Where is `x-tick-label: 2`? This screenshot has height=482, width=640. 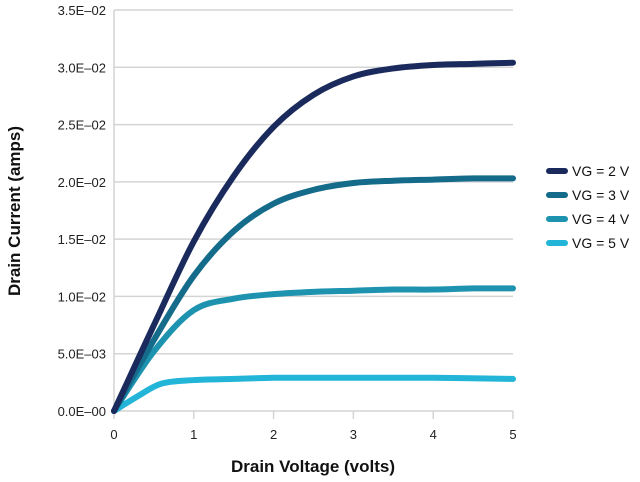 x-tick-label: 2 is located at coordinates (273, 434).